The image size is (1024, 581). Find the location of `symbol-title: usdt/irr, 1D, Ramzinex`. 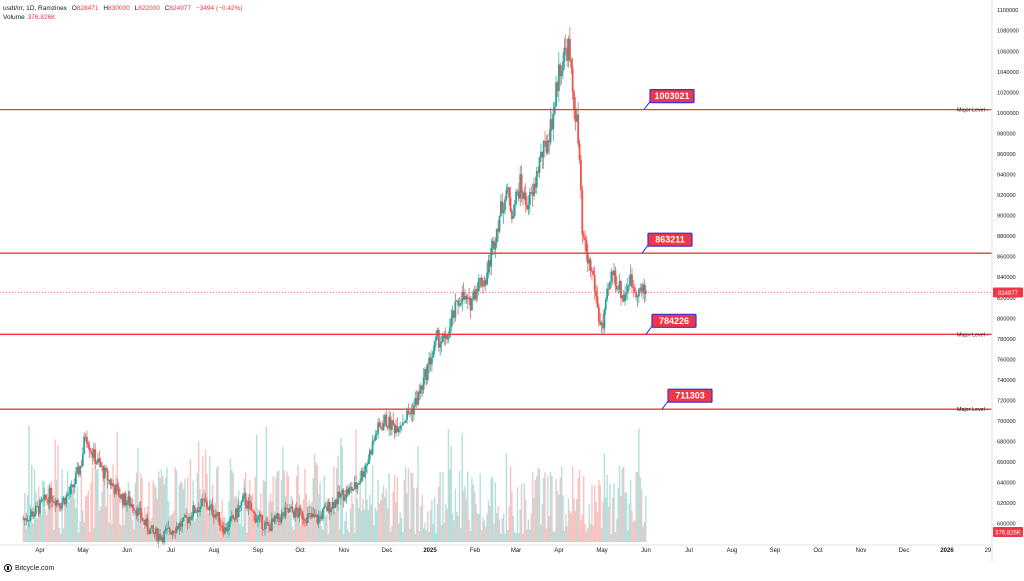

symbol-title: usdt/irr, 1D, Ramzinex is located at coordinates (35, 8).